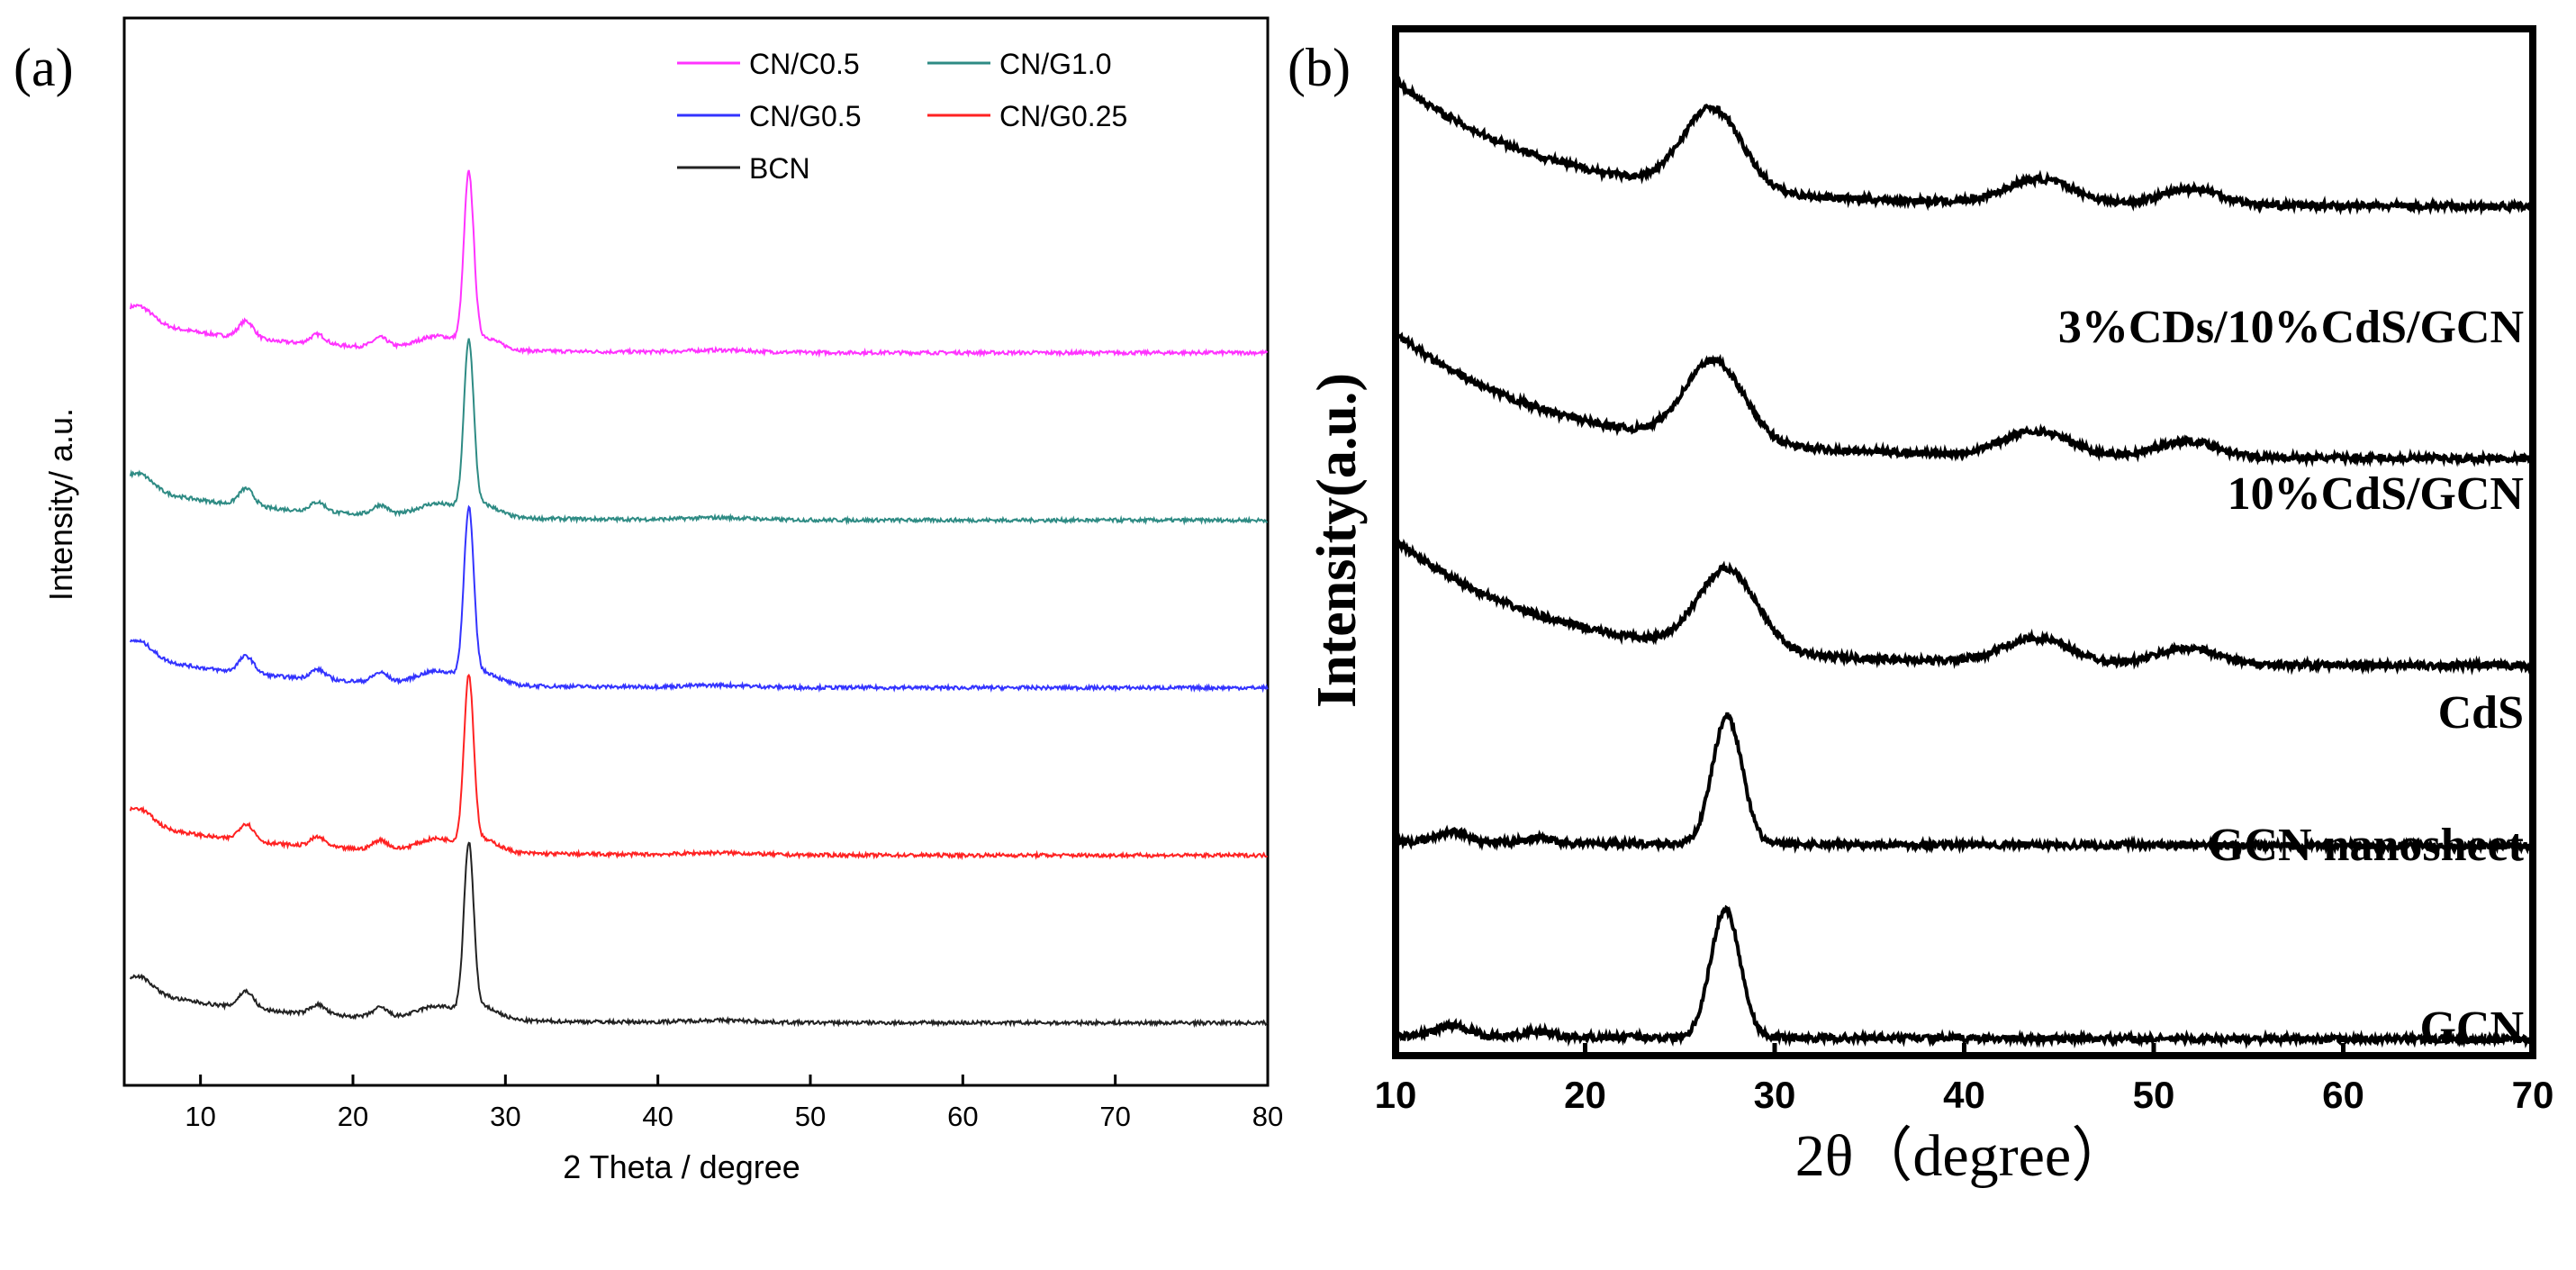 The height and width of the screenshot is (1270, 2576). I want to click on panel-b-x-axis-label: 2θ（degree）, so click(1962, 1156).